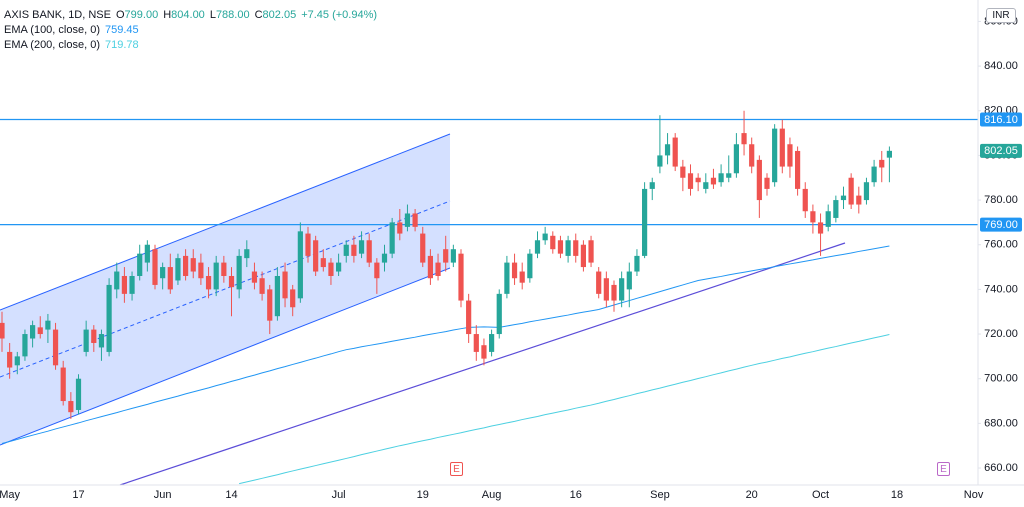  What do you see at coordinates (167, 15) in the screenshot?
I see `ohlc-key: H` at bounding box center [167, 15].